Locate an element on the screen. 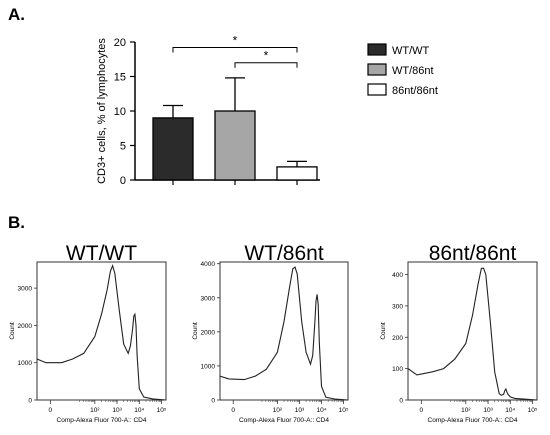  histogram-title: WT/86nt is located at coordinates (284, 253).